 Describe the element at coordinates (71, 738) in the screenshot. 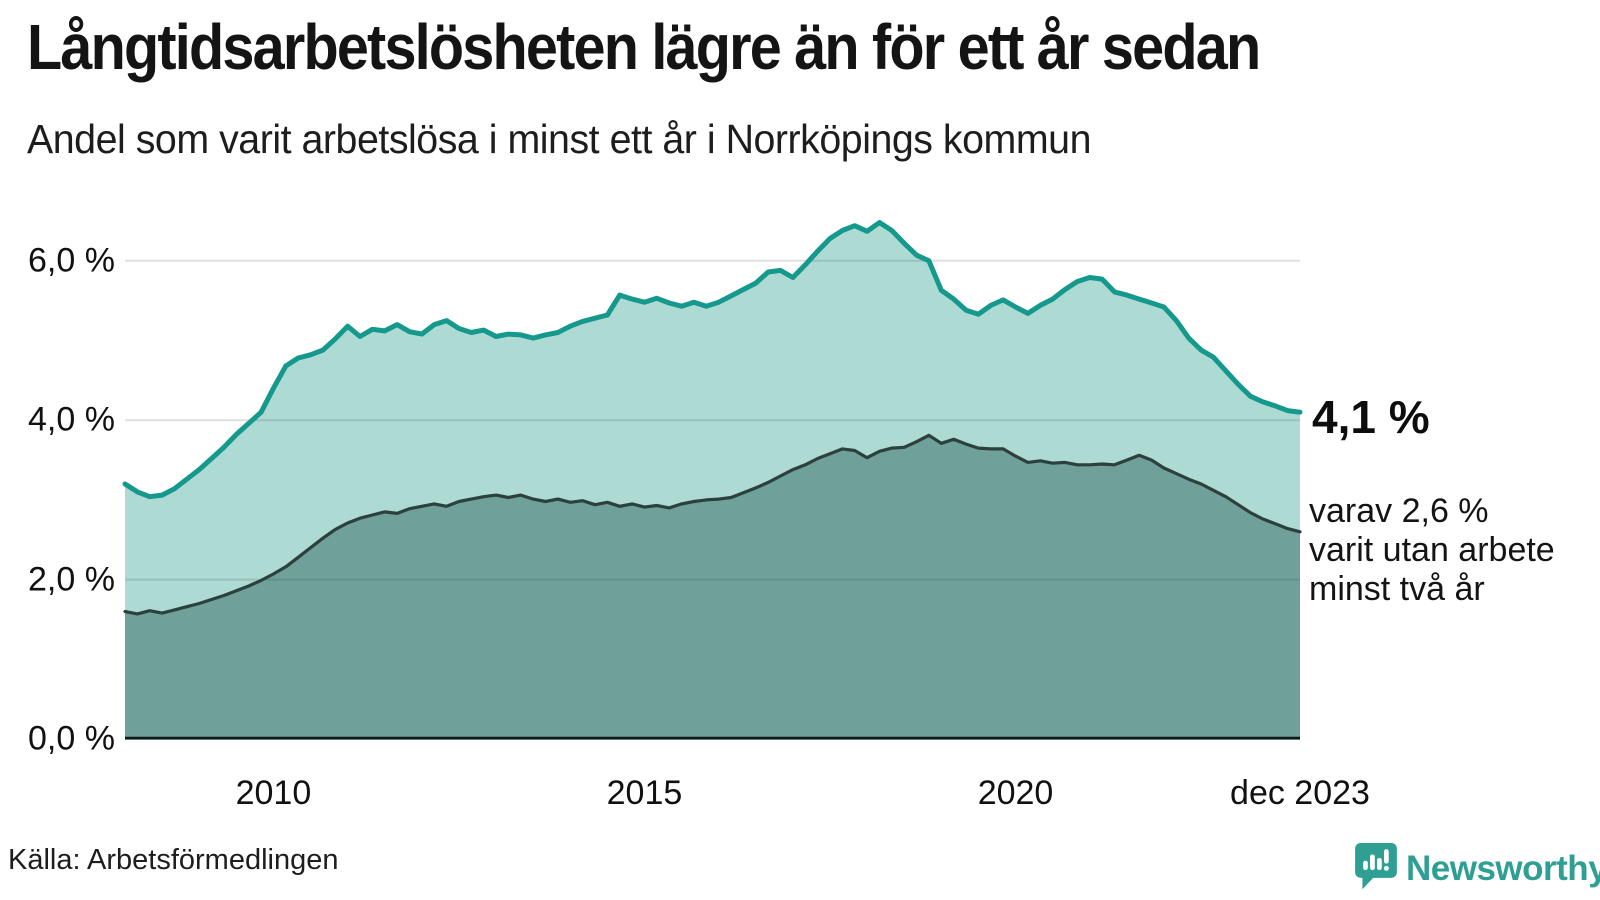

I see `y-axis-tick-0: 0,0 %` at that location.